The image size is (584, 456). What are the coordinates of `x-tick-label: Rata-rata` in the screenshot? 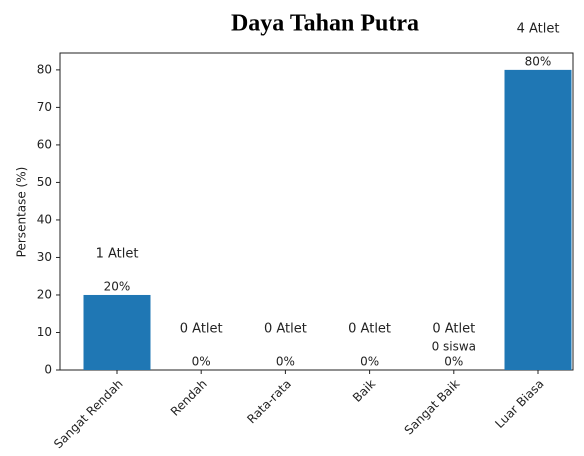 It's located at (269, 402).